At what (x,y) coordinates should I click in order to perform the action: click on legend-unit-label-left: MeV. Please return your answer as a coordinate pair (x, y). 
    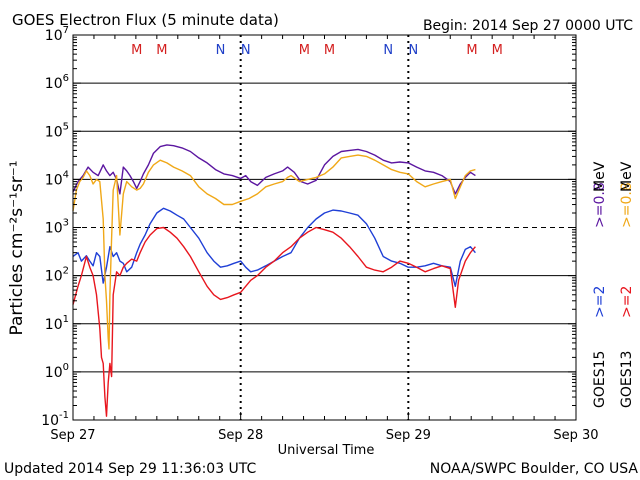
    Looking at the image, I should click on (600, 176).